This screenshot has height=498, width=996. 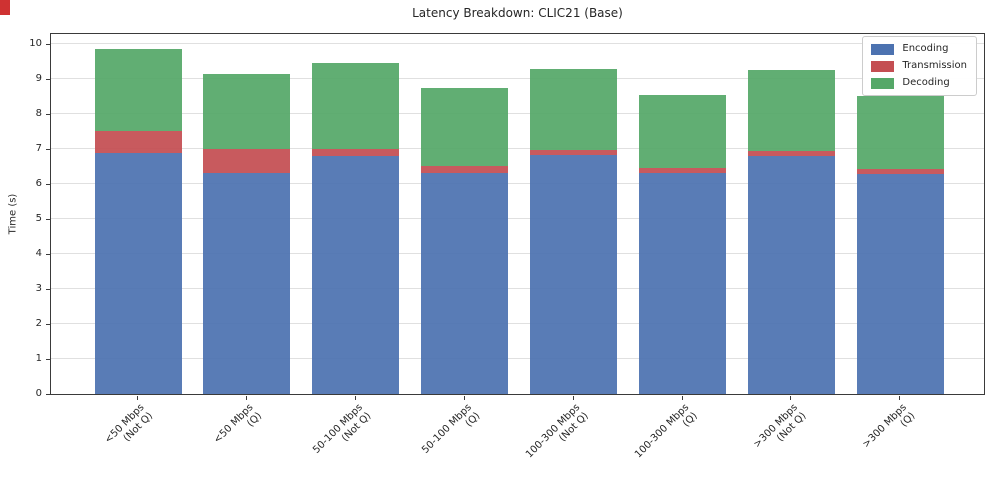 What do you see at coordinates (38, 393) in the screenshot?
I see `ytick-label-0: 0` at bounding box center [38, 393].